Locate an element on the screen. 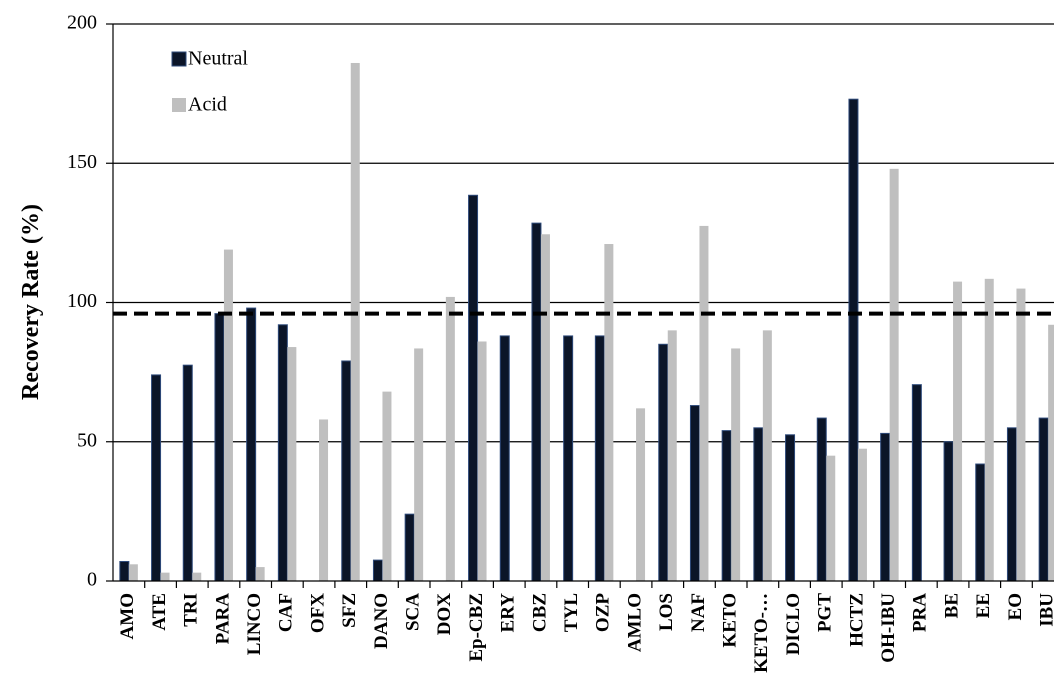 The width and height of the screenshot is (1054, 691). x-tick-label: SFZ is located at coordinates (349, 610).